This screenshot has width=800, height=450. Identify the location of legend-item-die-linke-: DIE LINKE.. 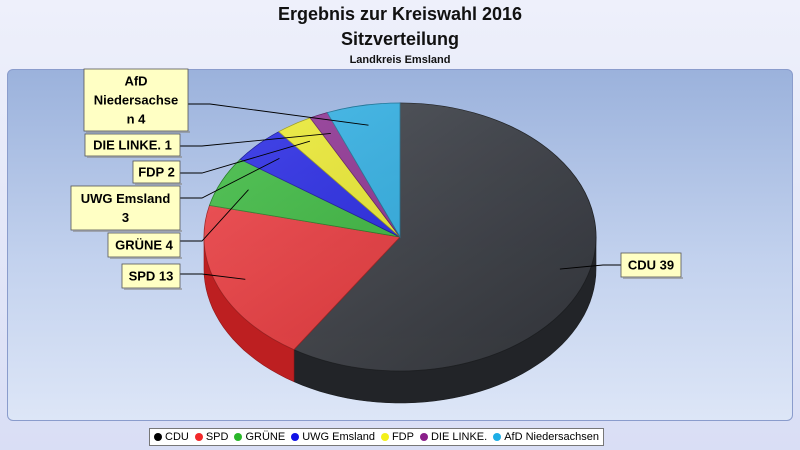
(453, 437).